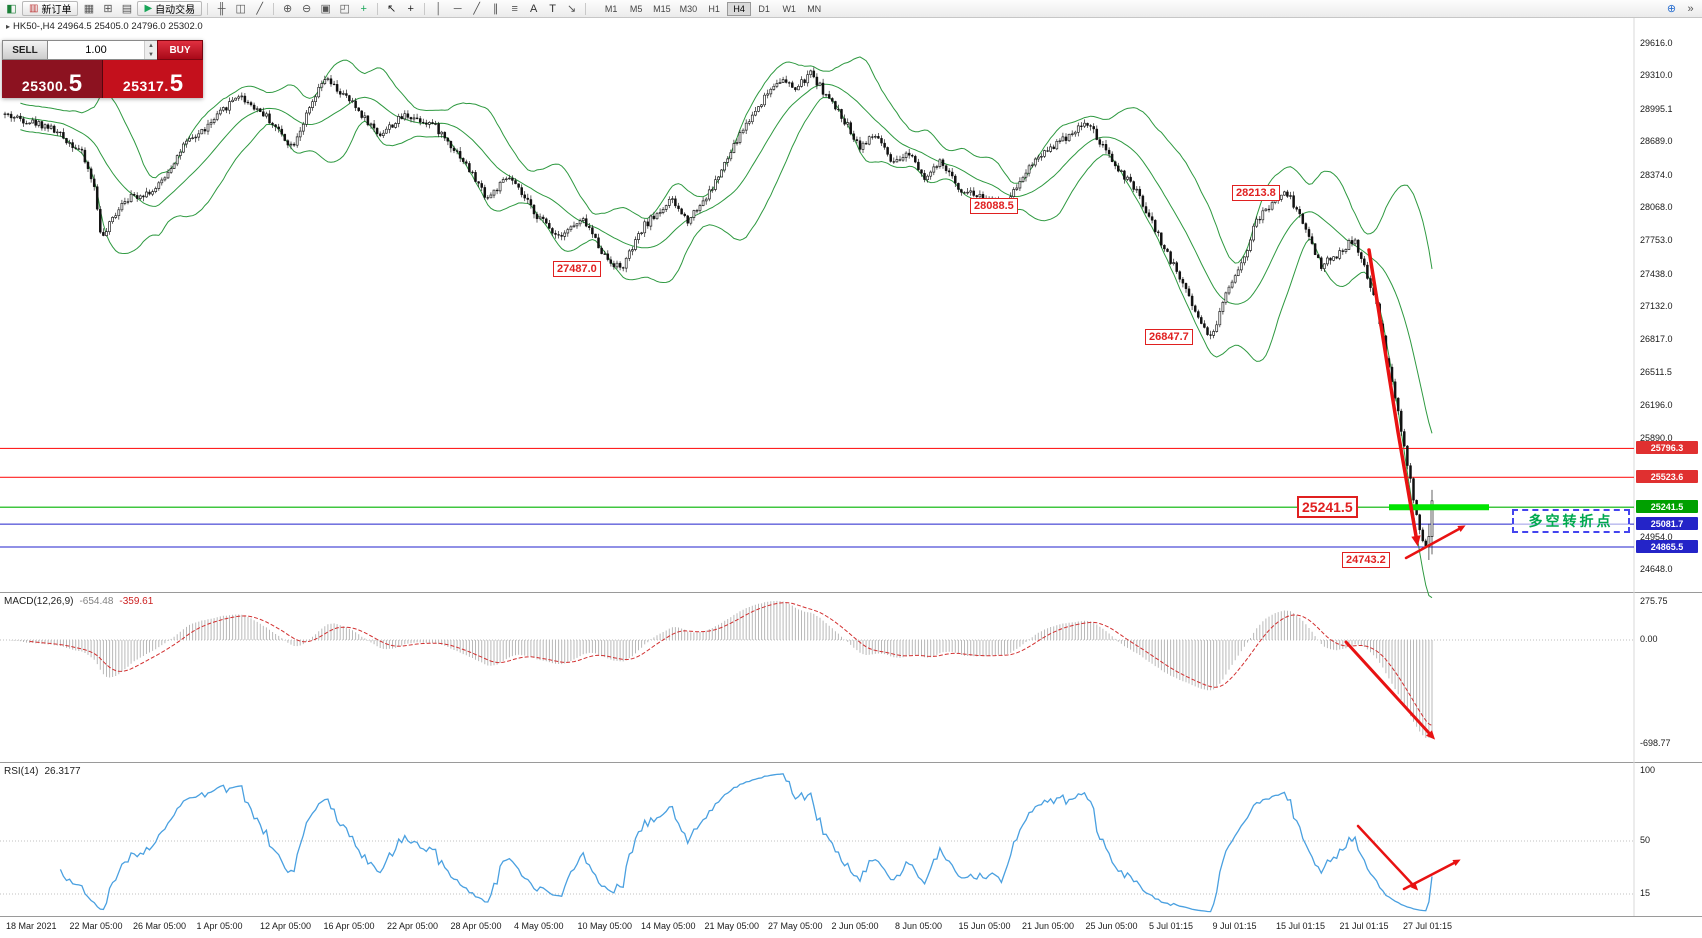  Describe the element at coordinates (151, 54) in the screenshot. I see `volume-down-button: ▼` at that location.